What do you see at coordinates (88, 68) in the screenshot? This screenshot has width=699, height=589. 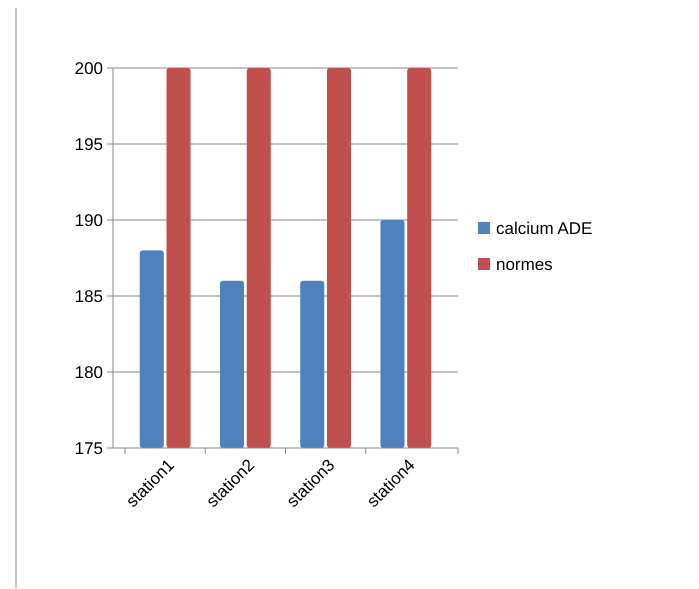 I see `y-tick-label: 200` at bounding box center [88, 68].